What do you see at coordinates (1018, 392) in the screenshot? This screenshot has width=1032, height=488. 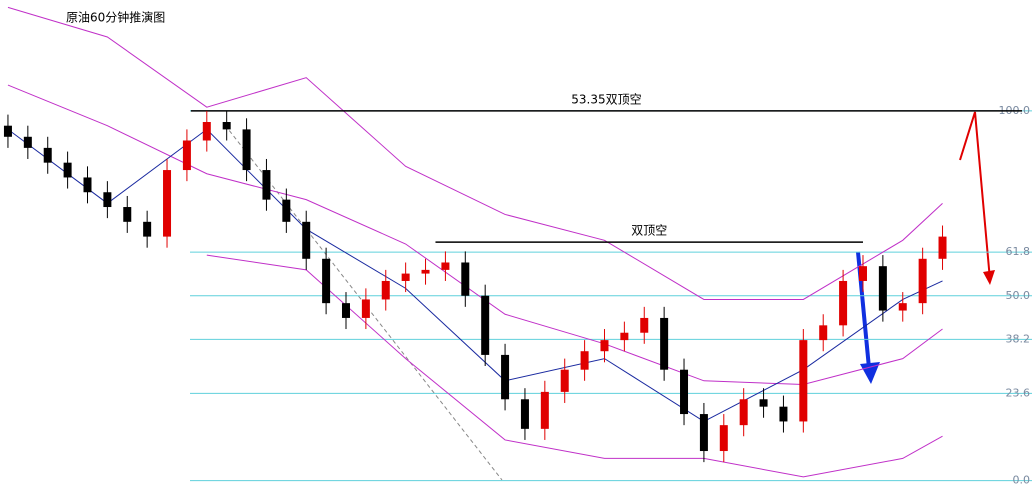 I see `y-tick-label: 23.6` at bounding box center [1018, 392].